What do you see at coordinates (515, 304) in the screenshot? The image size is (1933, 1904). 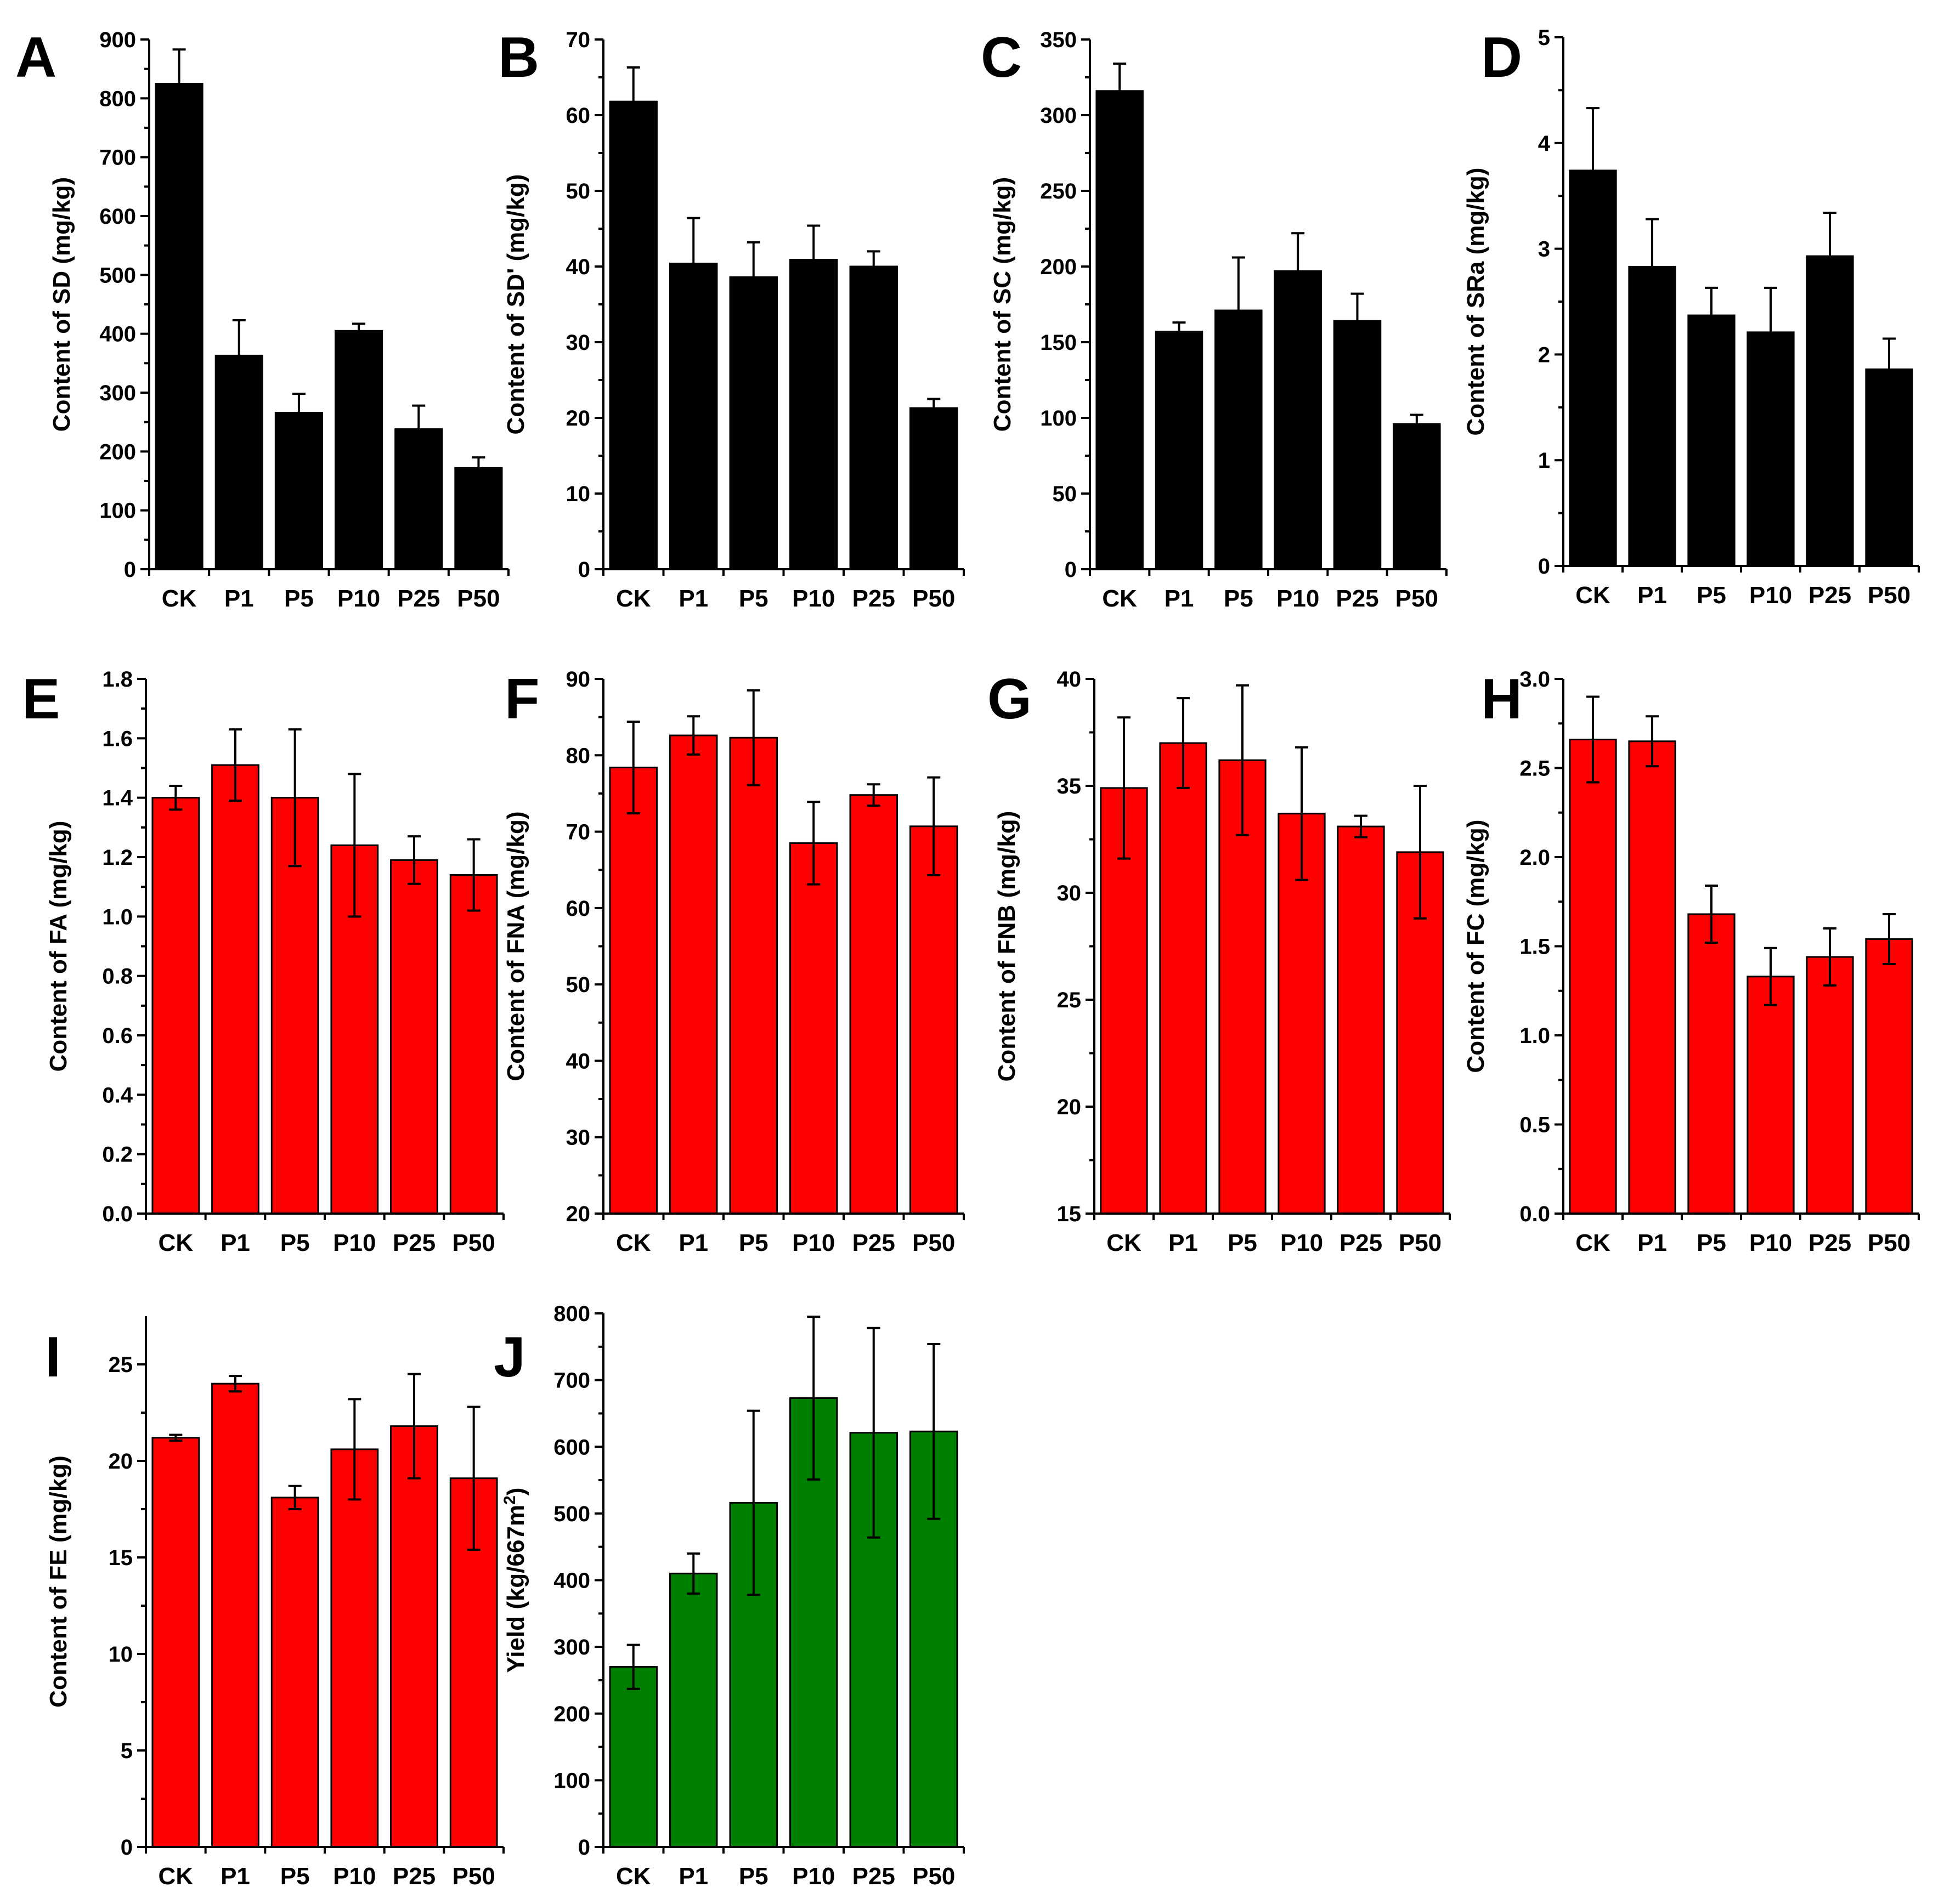 I see `y-axis-title: Content of SD' (mg/kg)` at bounding box center [515, 304].